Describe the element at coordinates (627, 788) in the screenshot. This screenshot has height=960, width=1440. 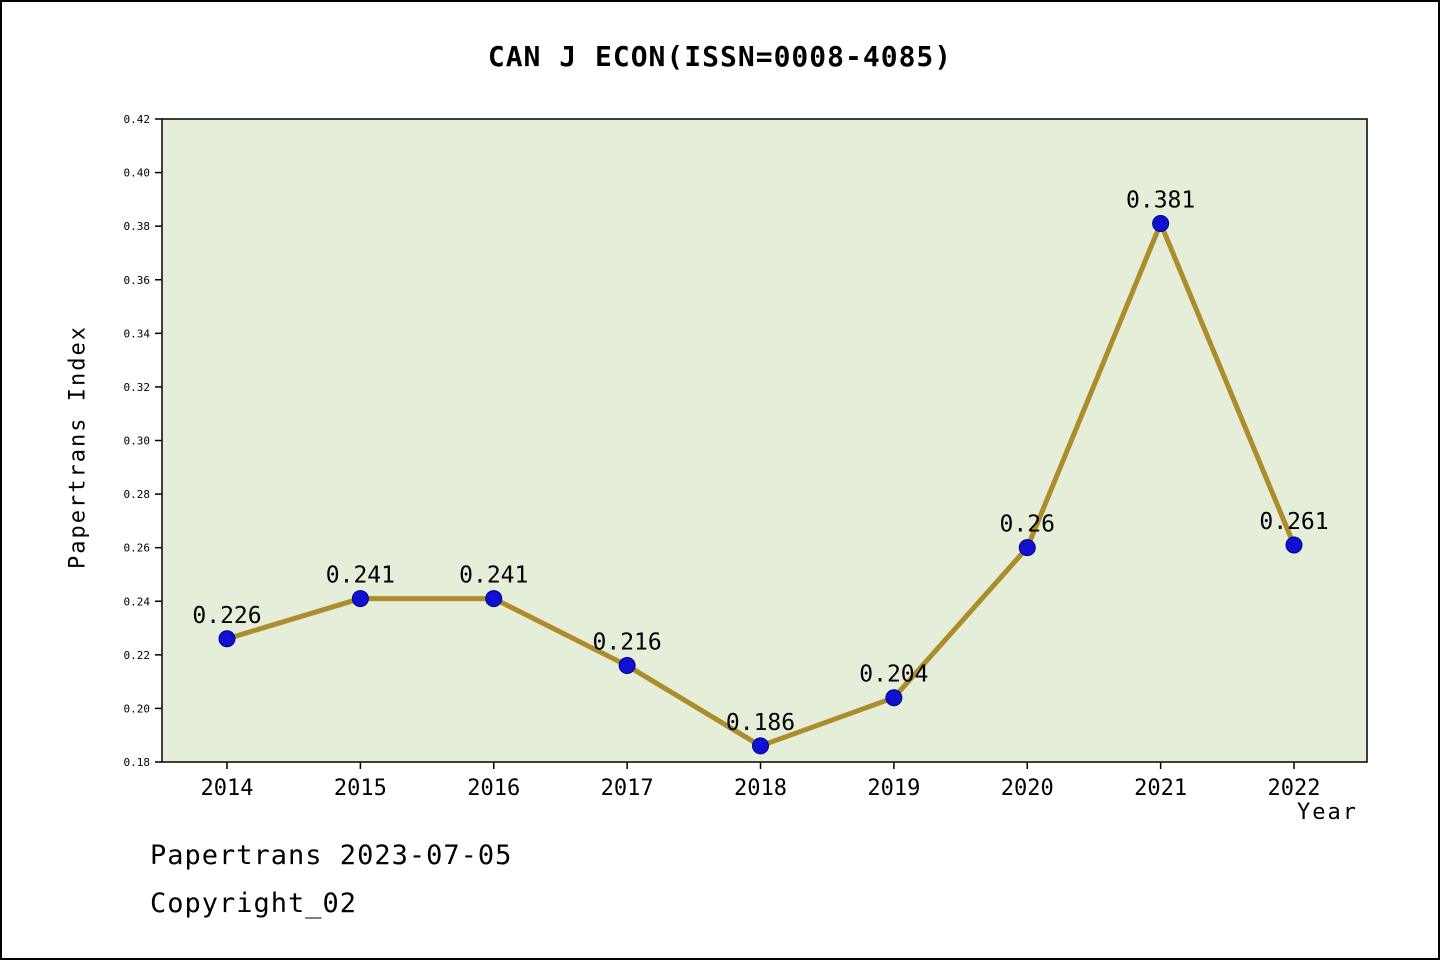
I see `x-tick-label: 2017` at that location.